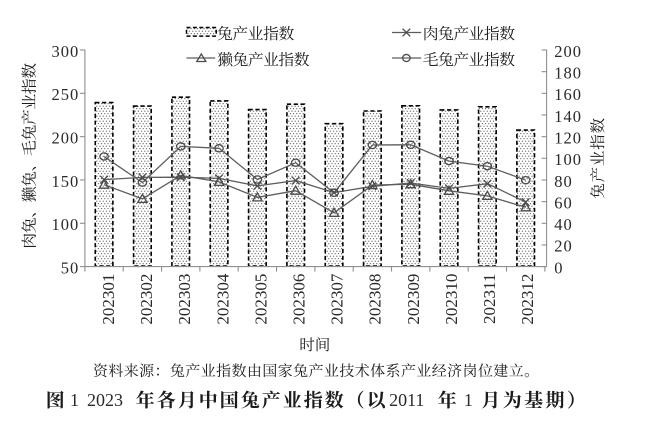 The image size is (647, 434). Describe the element at coordinates (260, 299) in the screenshot. I see `svg-text: 202305` at that location.